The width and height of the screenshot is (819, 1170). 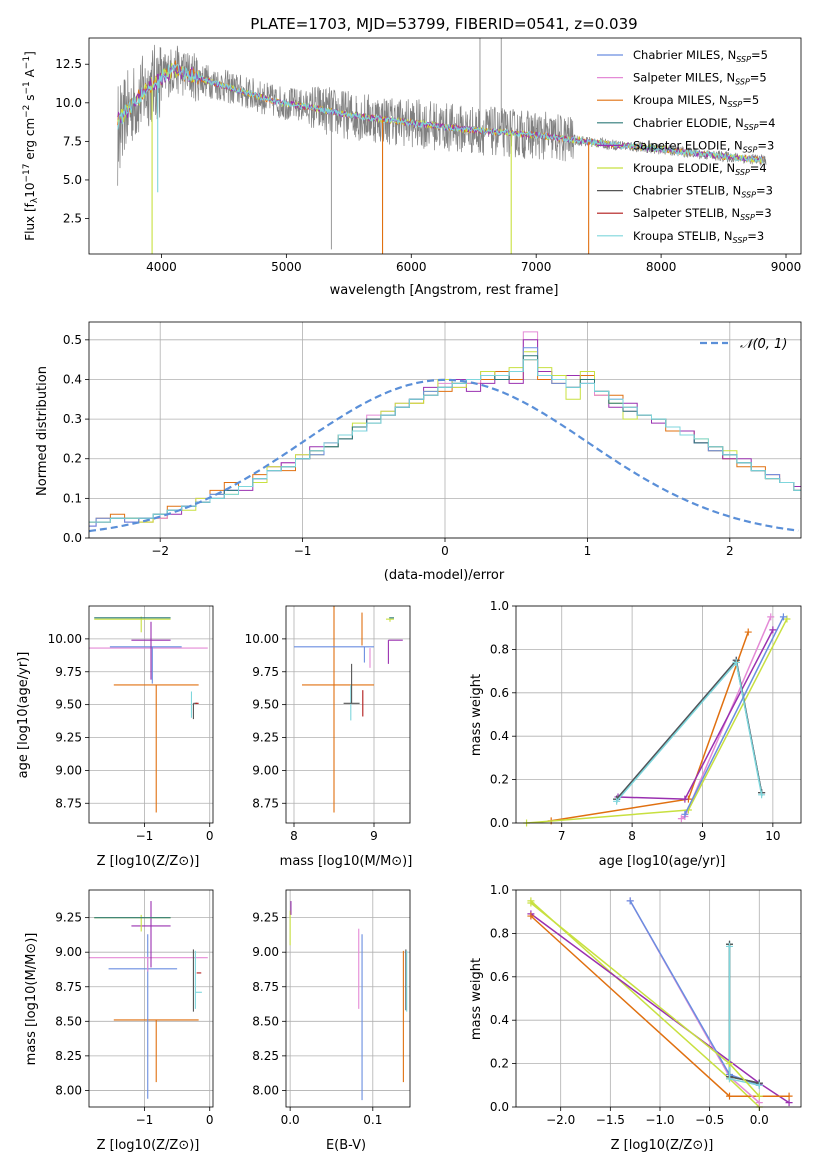 I want to click on model-spectrum-kroupa_stelib, so click(x=440, y=113).